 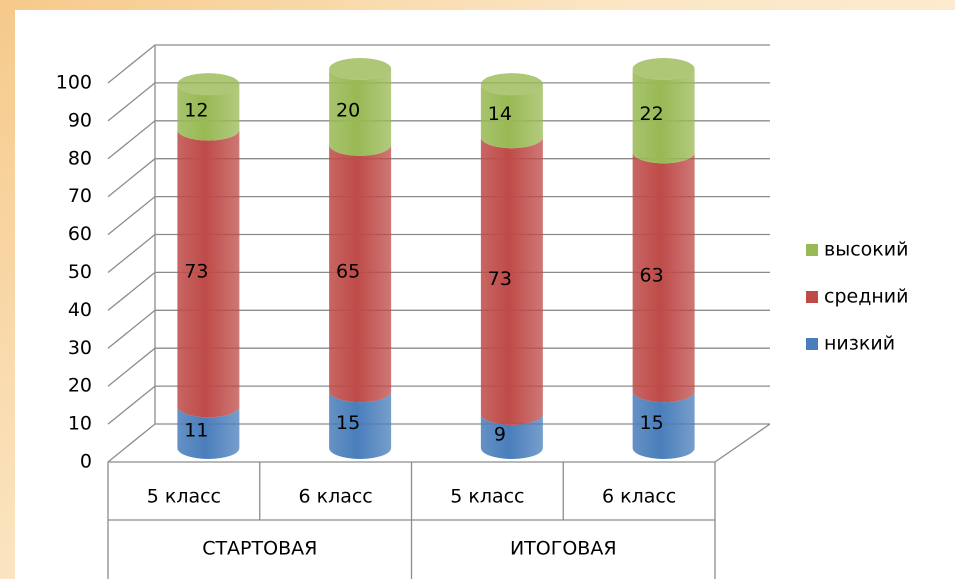 What do you see at coordinates (80, 234) in the screenshot?
I see `y-tick-label: 60` at bounding box center [80, 234].